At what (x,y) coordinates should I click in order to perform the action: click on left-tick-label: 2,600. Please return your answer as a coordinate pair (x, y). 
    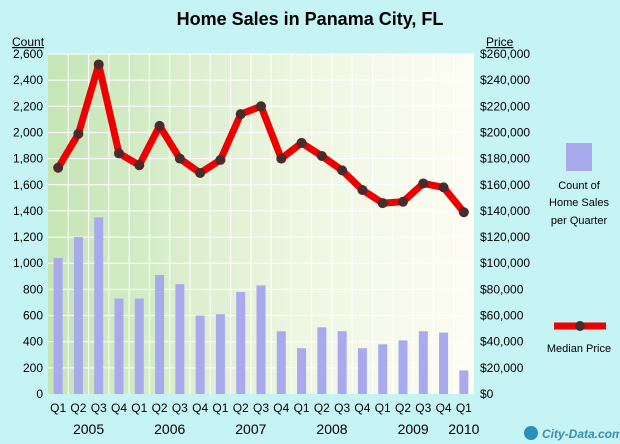
    Looking at the image, I should click on (28, 54).